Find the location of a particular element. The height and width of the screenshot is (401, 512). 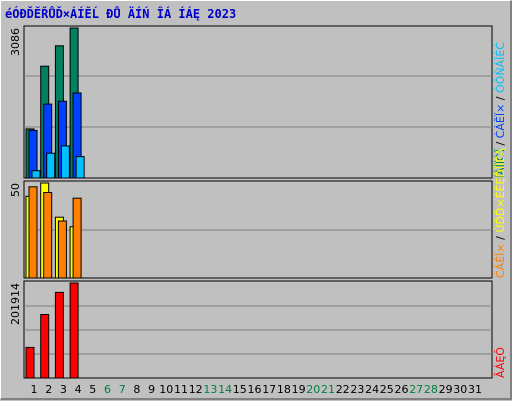

x-tick-label: 14 is located at coordinates (225, 389).